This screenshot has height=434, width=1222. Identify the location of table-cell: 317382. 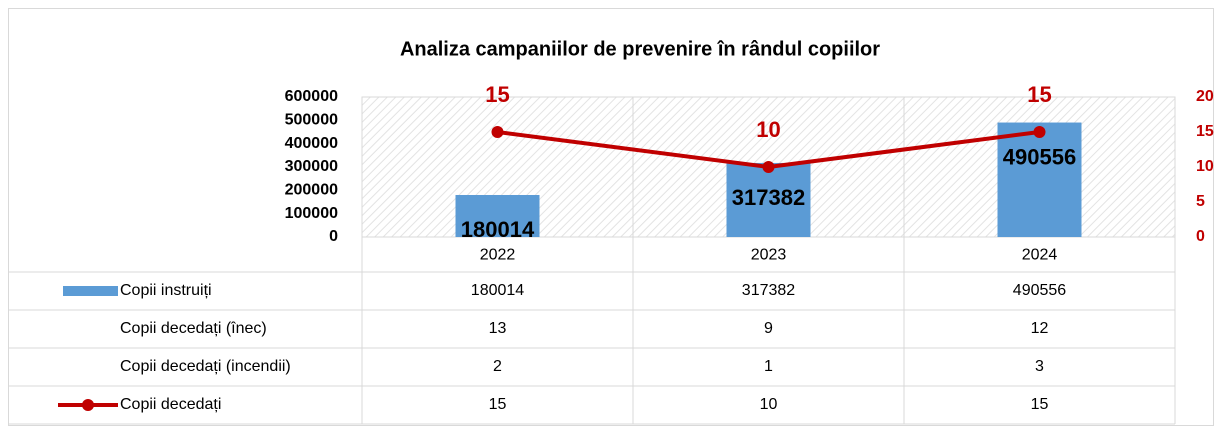
(768, 290).